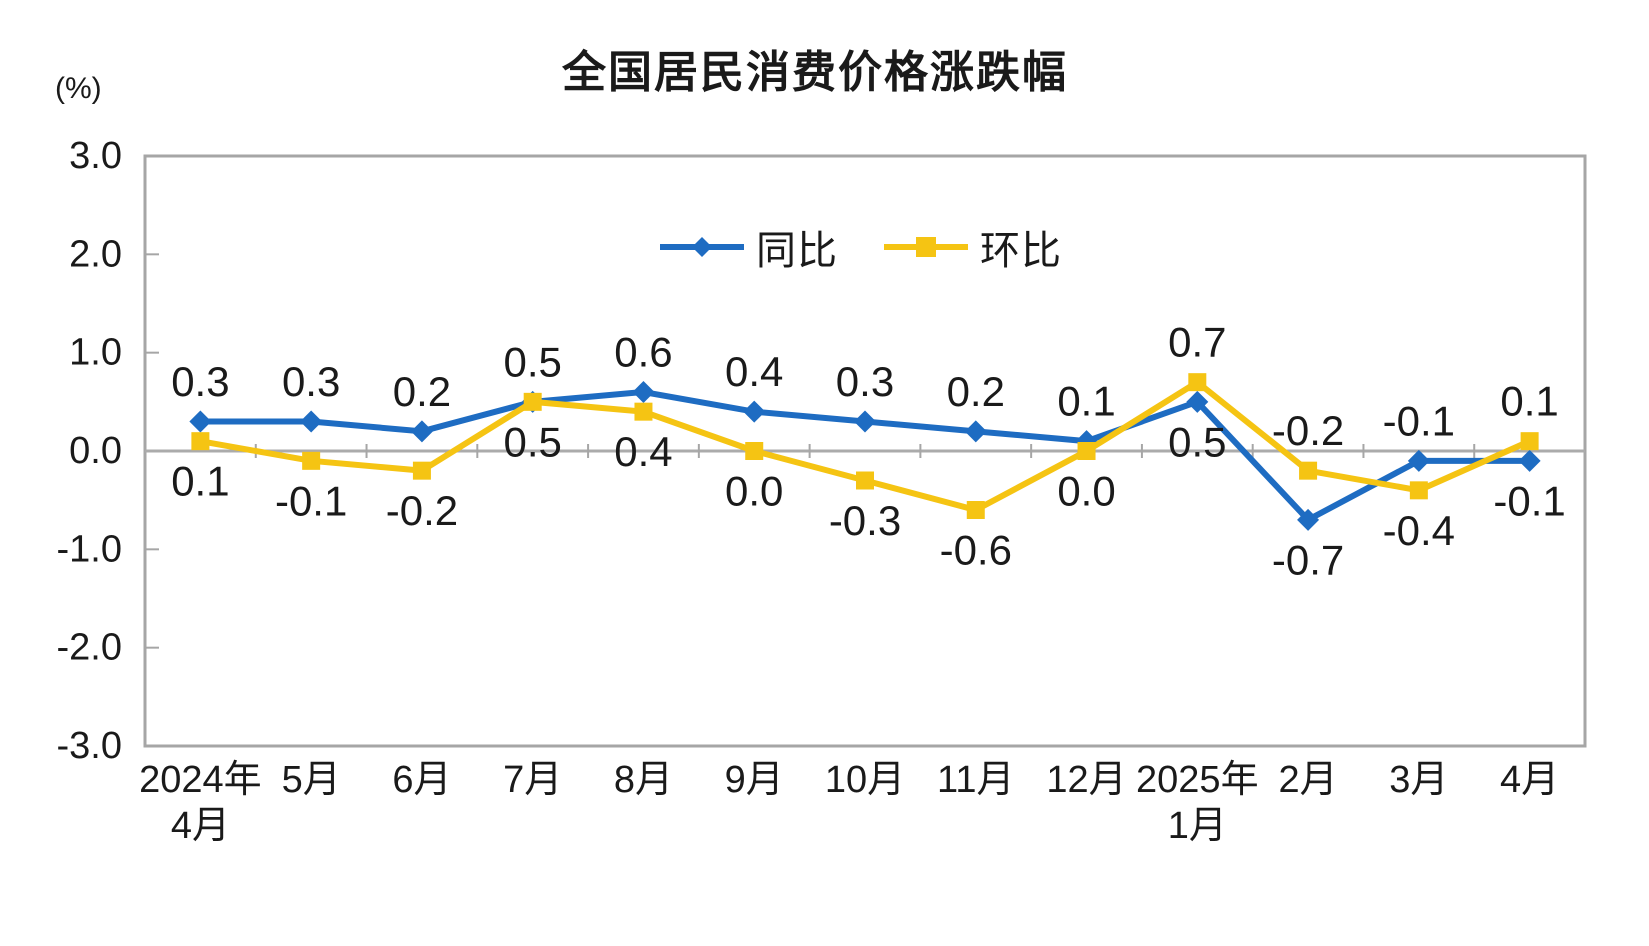  Describe the element at coordinates (95, 451) in the screenshot. I see `y-tick-label: 0.0` at that location.